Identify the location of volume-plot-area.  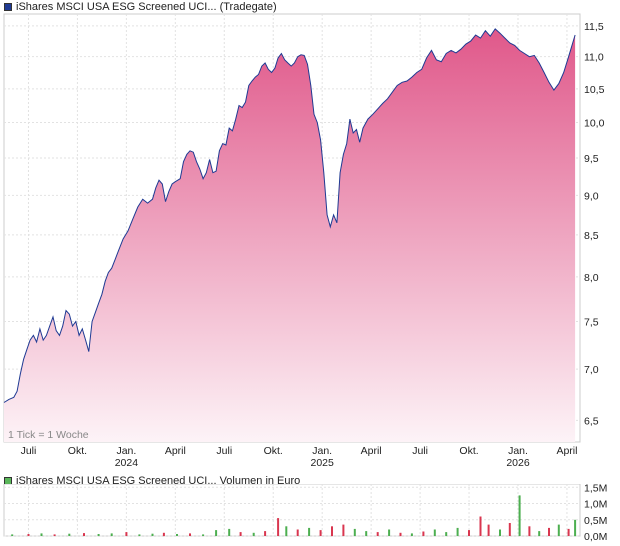
(292, 510).